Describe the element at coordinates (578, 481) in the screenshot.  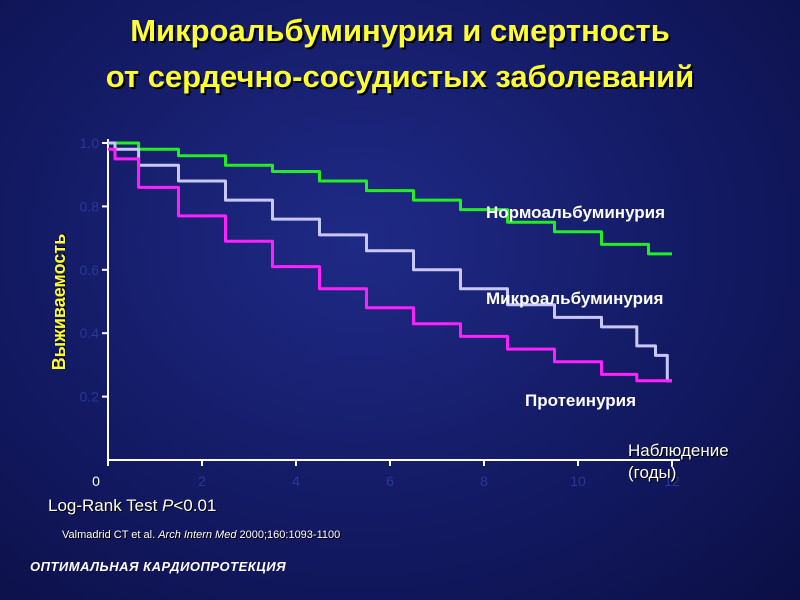
I see `x-tick-label: 10` at that location.